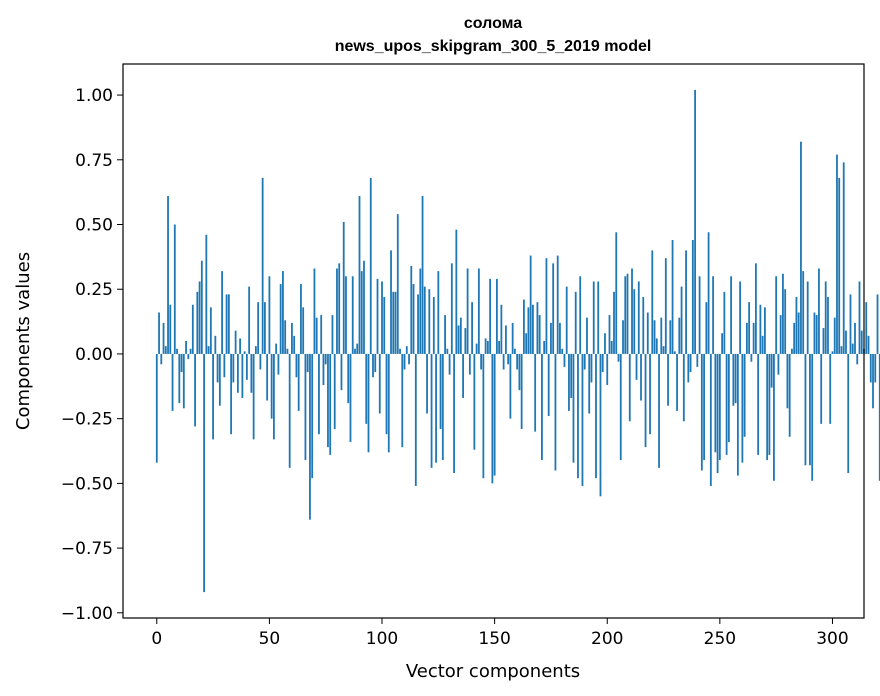  Describe the element at coordinates (720, 639) in the screenshot. I see `x-tick-label: 250` at that location.